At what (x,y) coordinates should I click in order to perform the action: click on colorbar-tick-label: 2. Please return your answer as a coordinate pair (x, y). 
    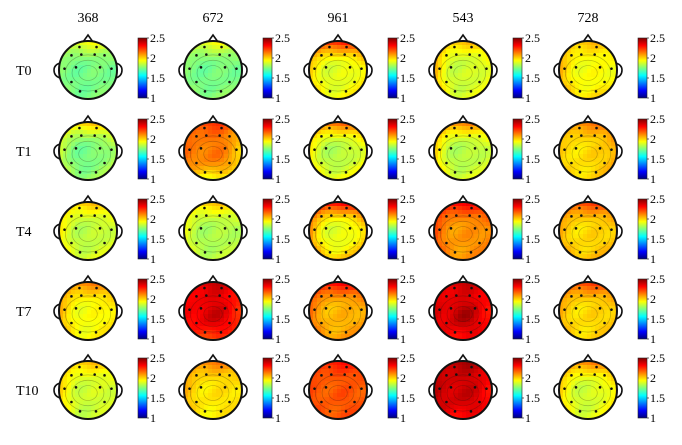
    Looking at the image, I should click on (153, 299).